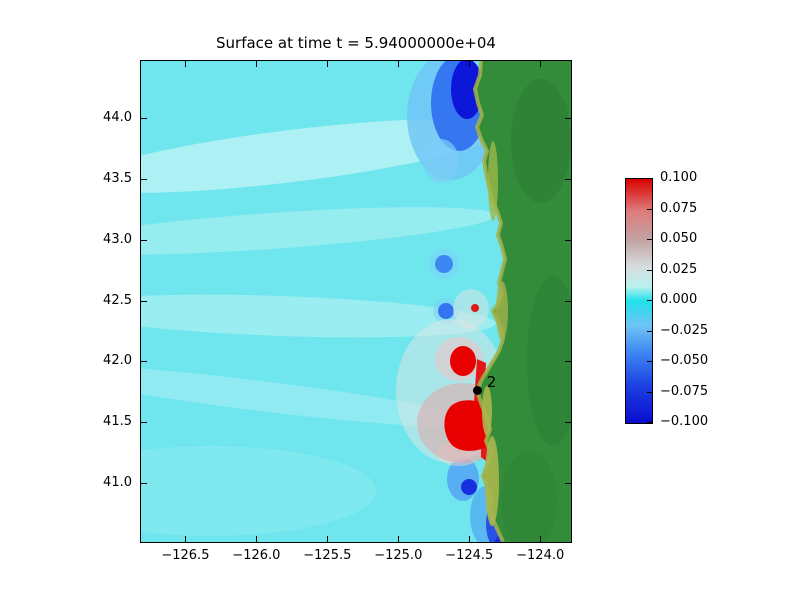 The height and width of the screenshot is (600, 800). What do you see at coordinates (256, 555) in the screenshot?
I see `x-tick-label: −126.0` at bounding box center [256, 555].